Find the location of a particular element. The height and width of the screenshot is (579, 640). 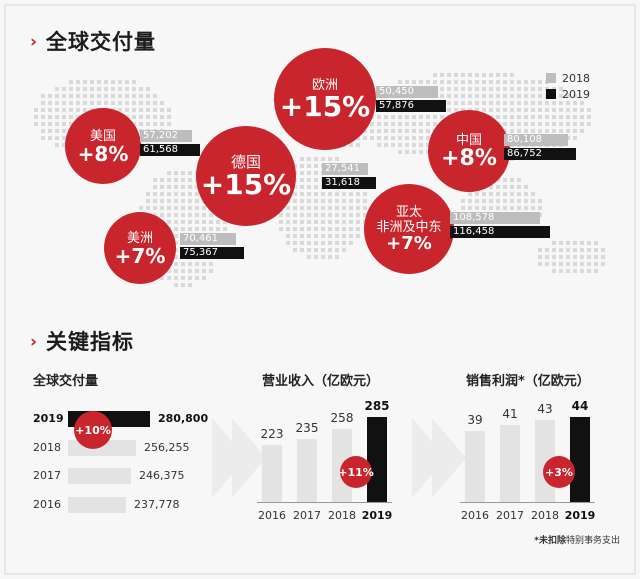

bar-2018-germany: 27,541 is located at coordinates (345, 169).